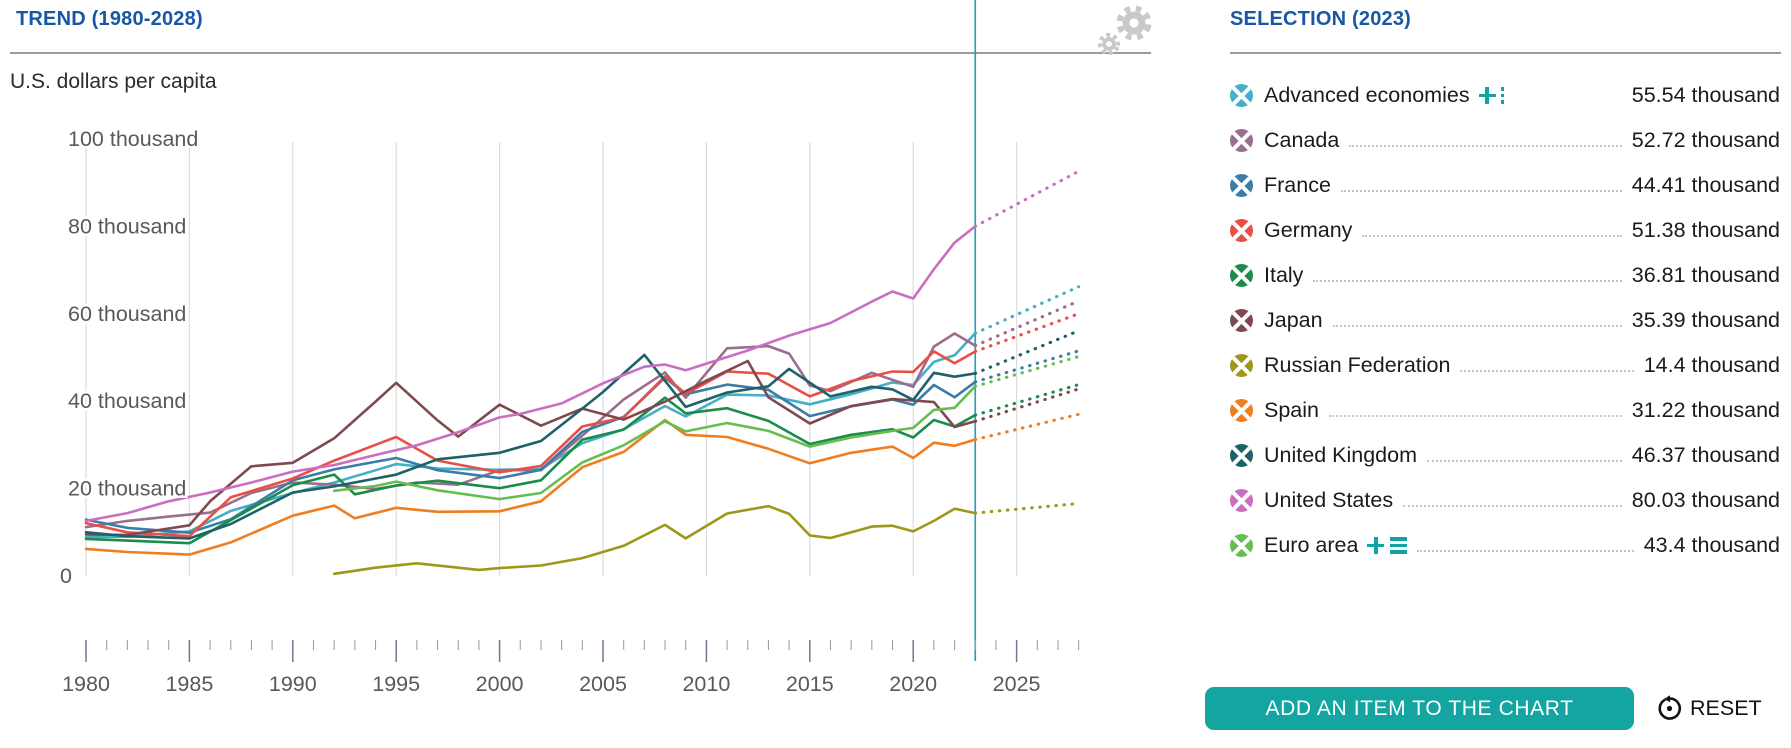 Image resolution: width=1791 pixels, height=748 pixels. I want to click on series-projection-russian-federation, so click(1027, 508).